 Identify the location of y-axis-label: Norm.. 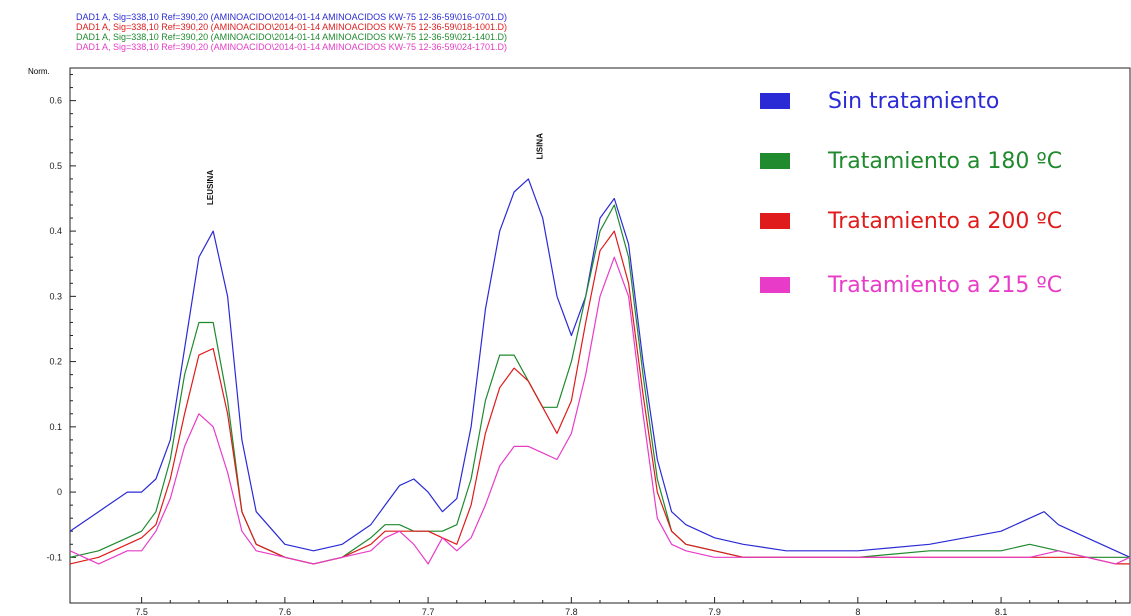
(39, 71).